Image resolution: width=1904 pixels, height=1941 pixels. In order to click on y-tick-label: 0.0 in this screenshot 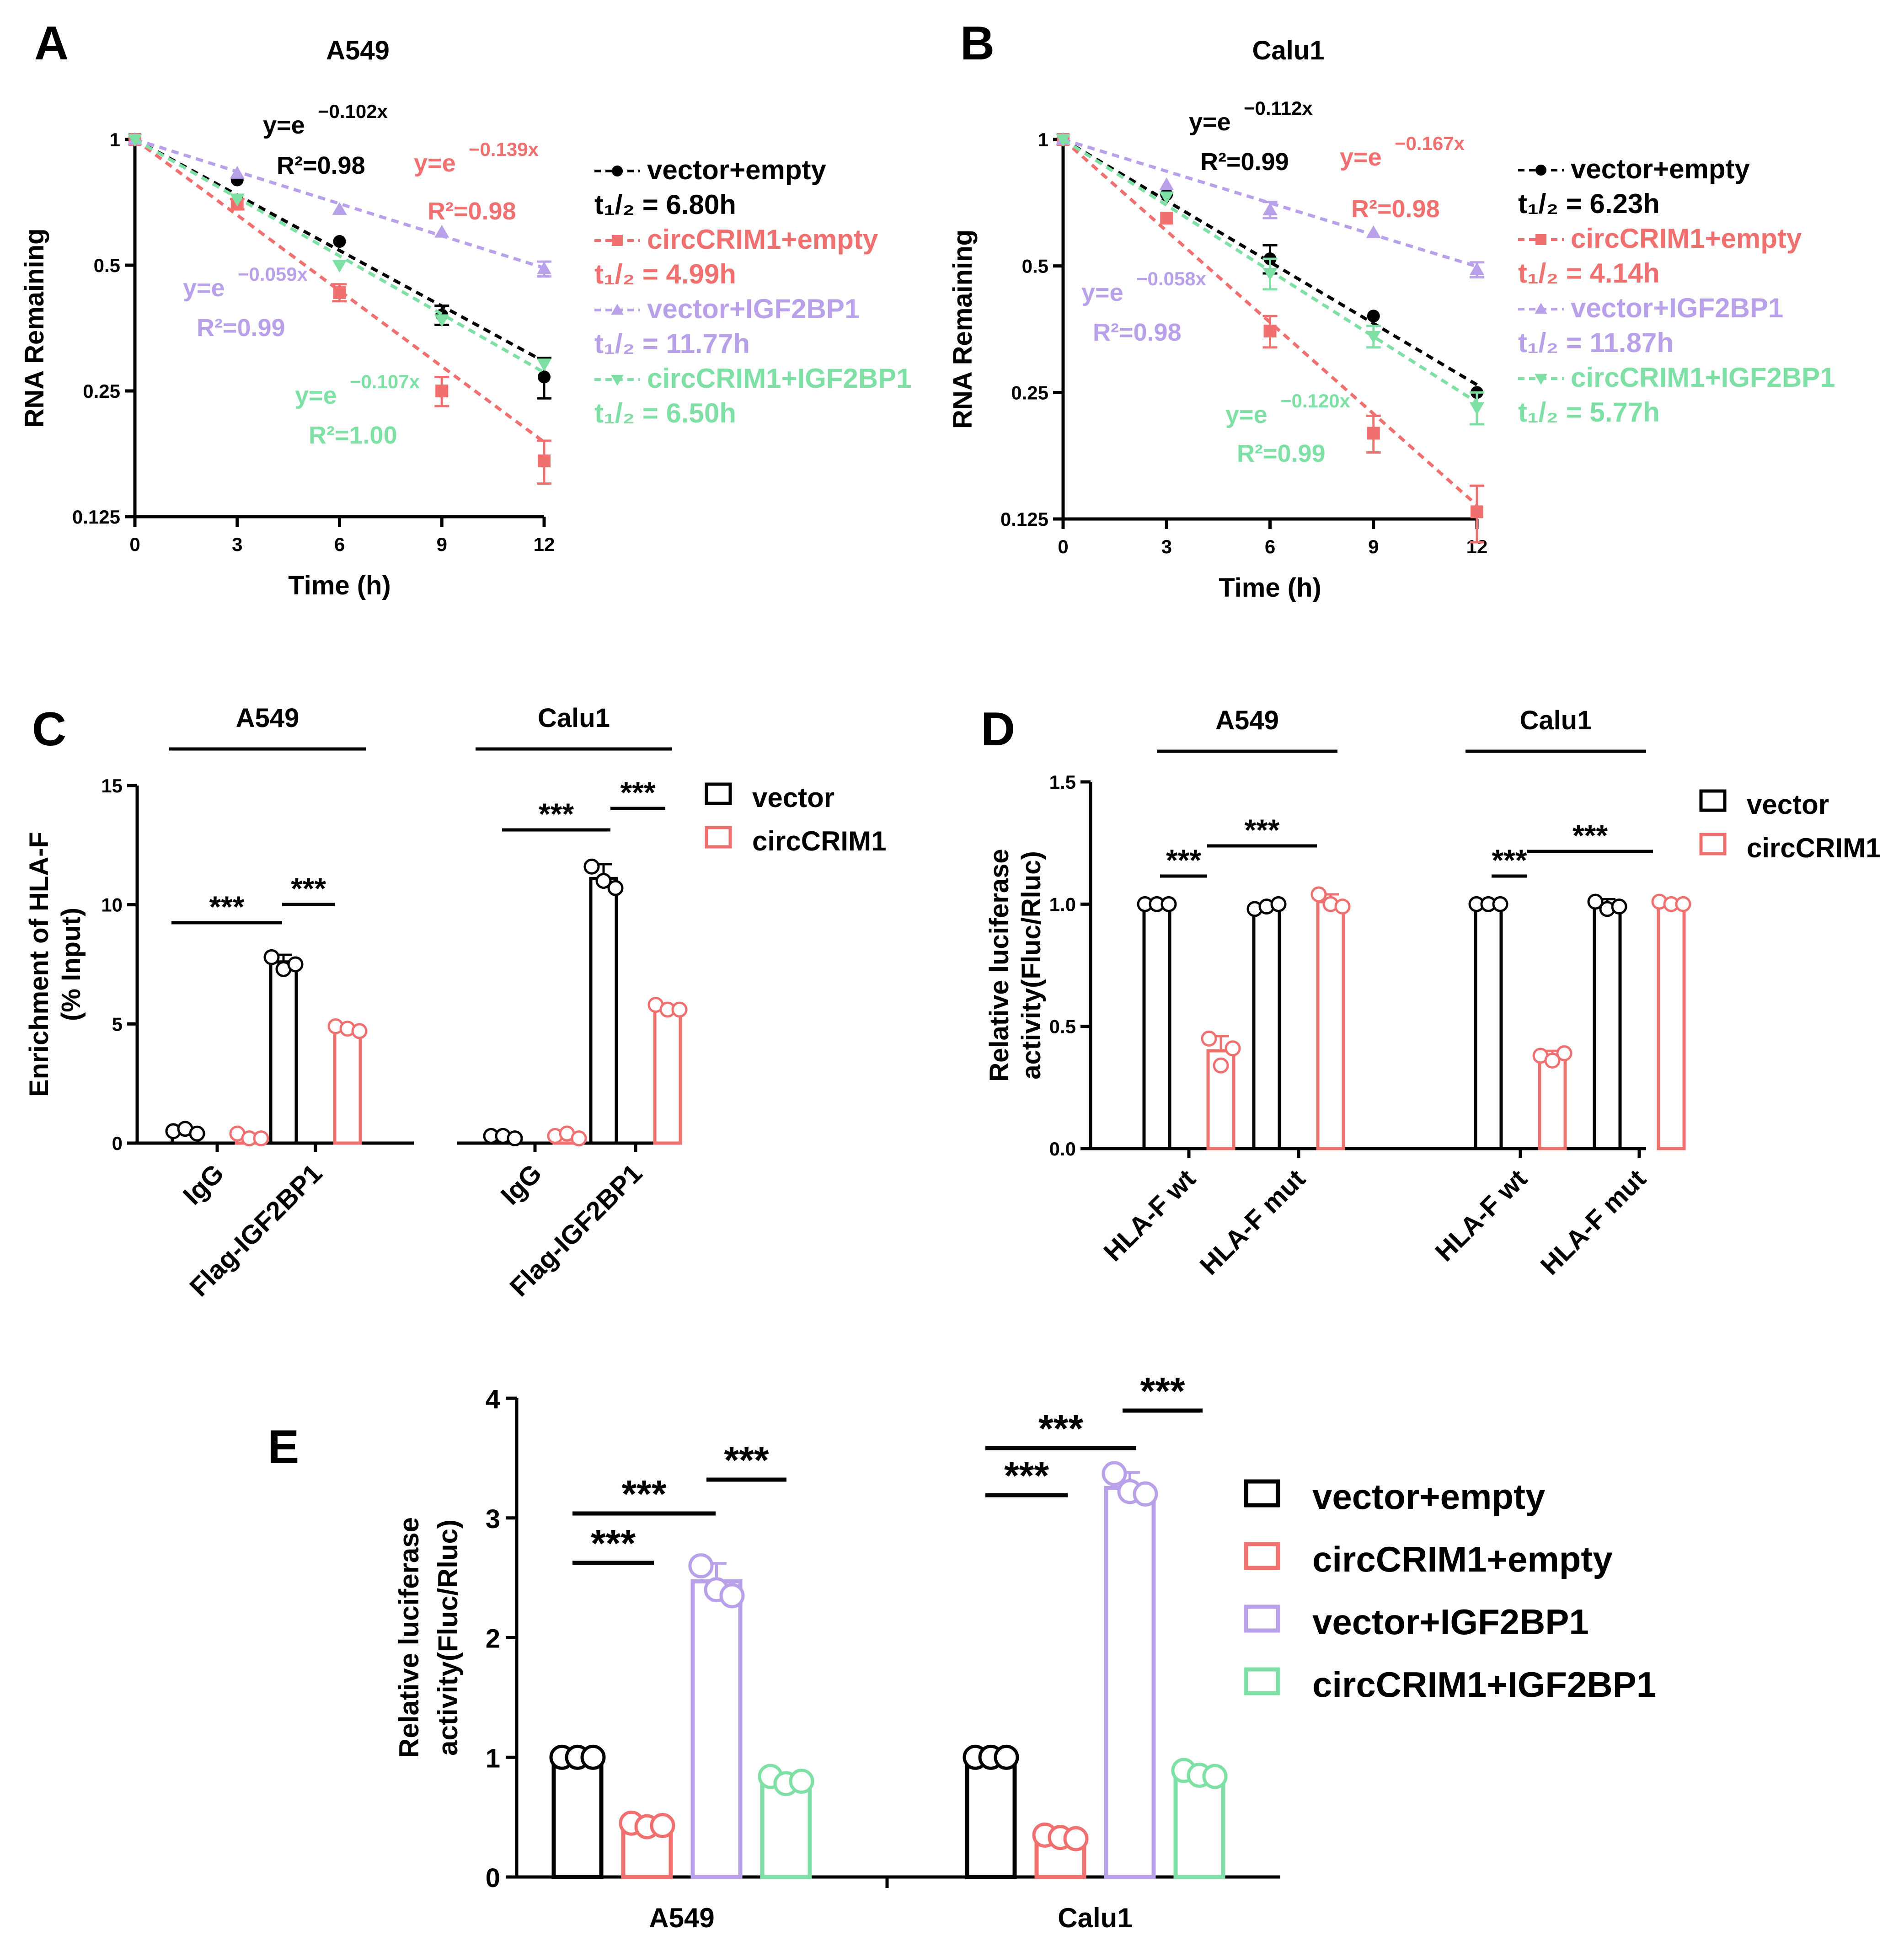, I will do `click(1062, 1149)`.